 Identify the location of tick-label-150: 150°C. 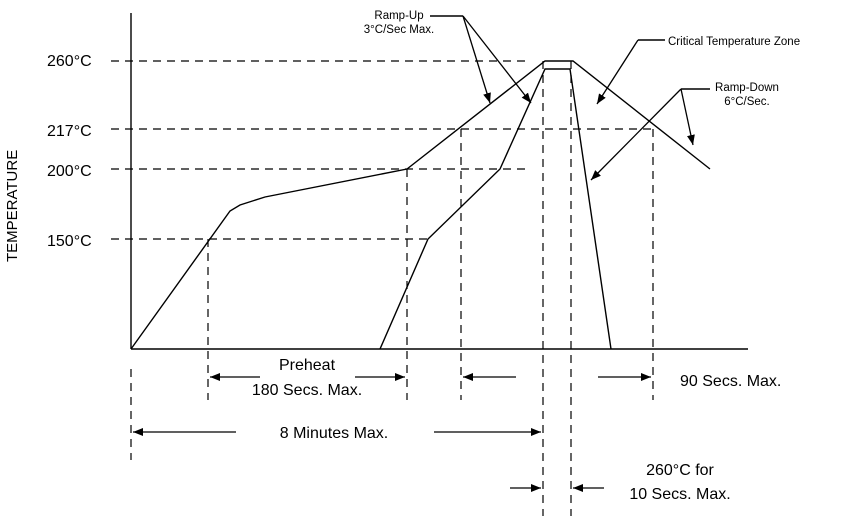
(69, 241).